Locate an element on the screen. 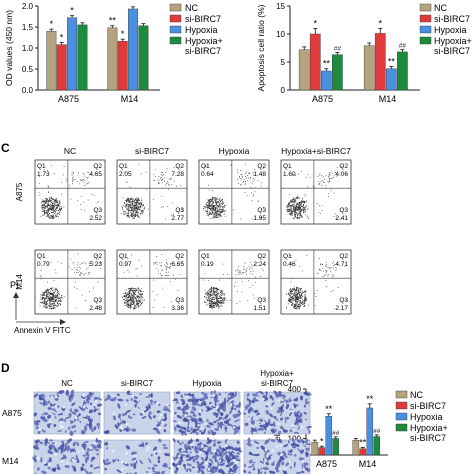 The width and height of the screenshot is (474, 474). y-tick-label: 2.0 is located at coordinates (28, 6).